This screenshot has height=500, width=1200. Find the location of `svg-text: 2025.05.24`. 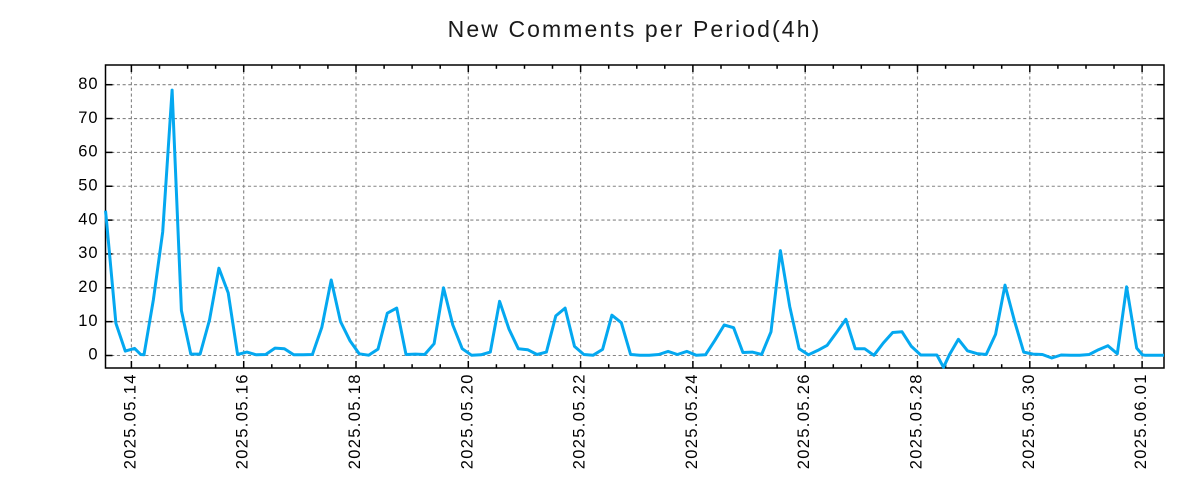

svg-text: 2025.05.24 is located at coordinates (692, 421).